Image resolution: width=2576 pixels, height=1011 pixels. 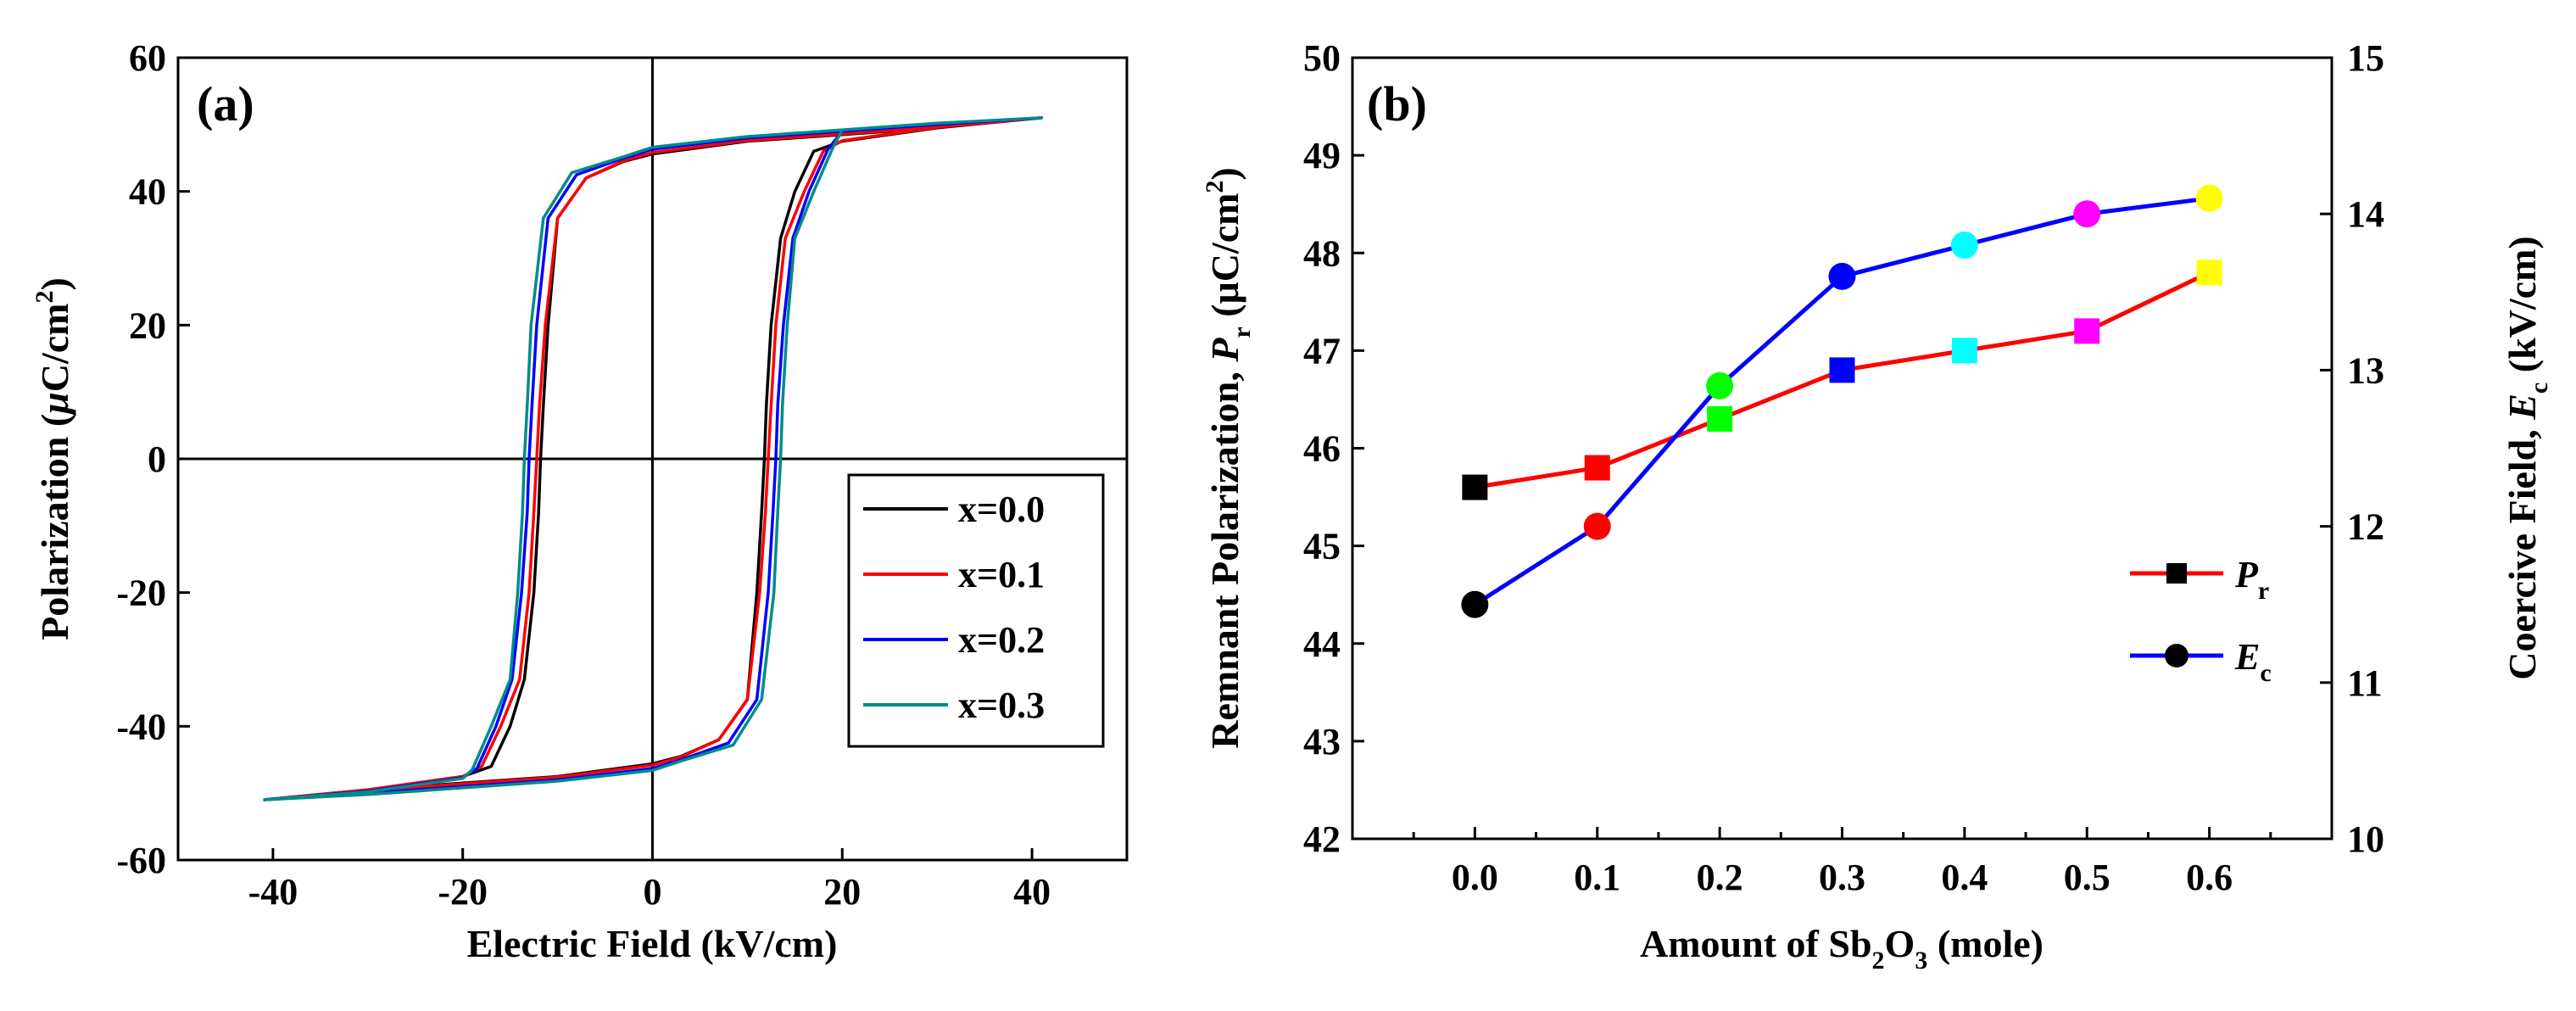 I want to click on panel-b-x-ticks: 0.0 0.1 0.2 0.3 0.4 0.5 0.6, so click(x=1842, y=862).